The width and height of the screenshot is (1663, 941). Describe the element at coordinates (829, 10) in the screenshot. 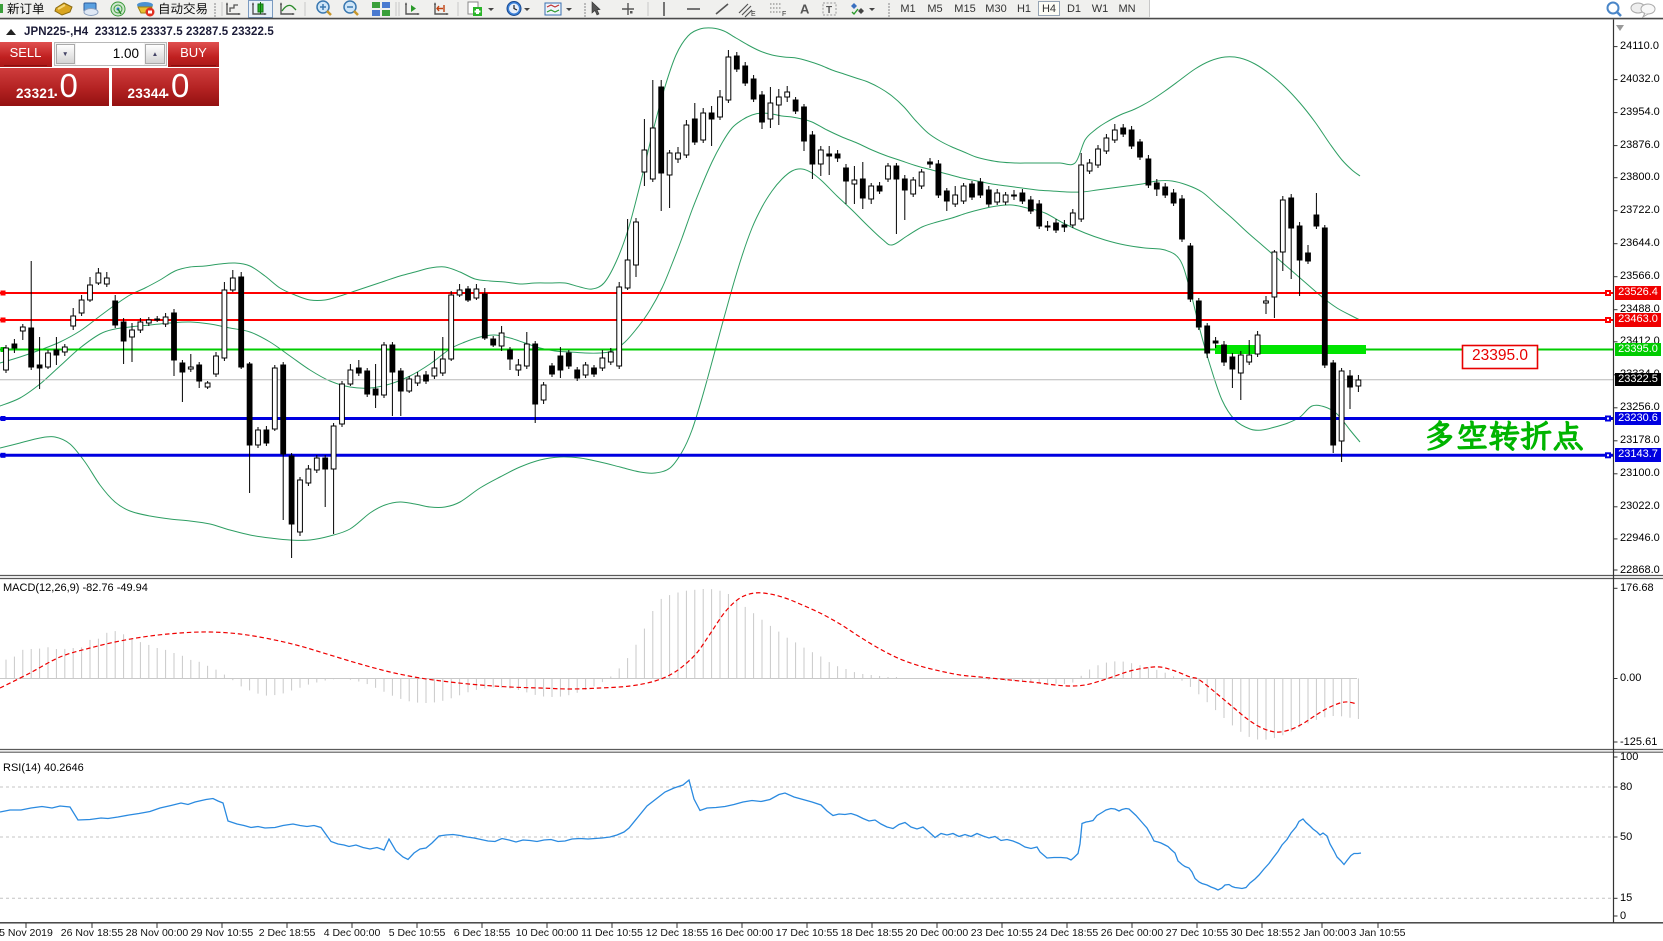

I see `svg-text: T` at that location.